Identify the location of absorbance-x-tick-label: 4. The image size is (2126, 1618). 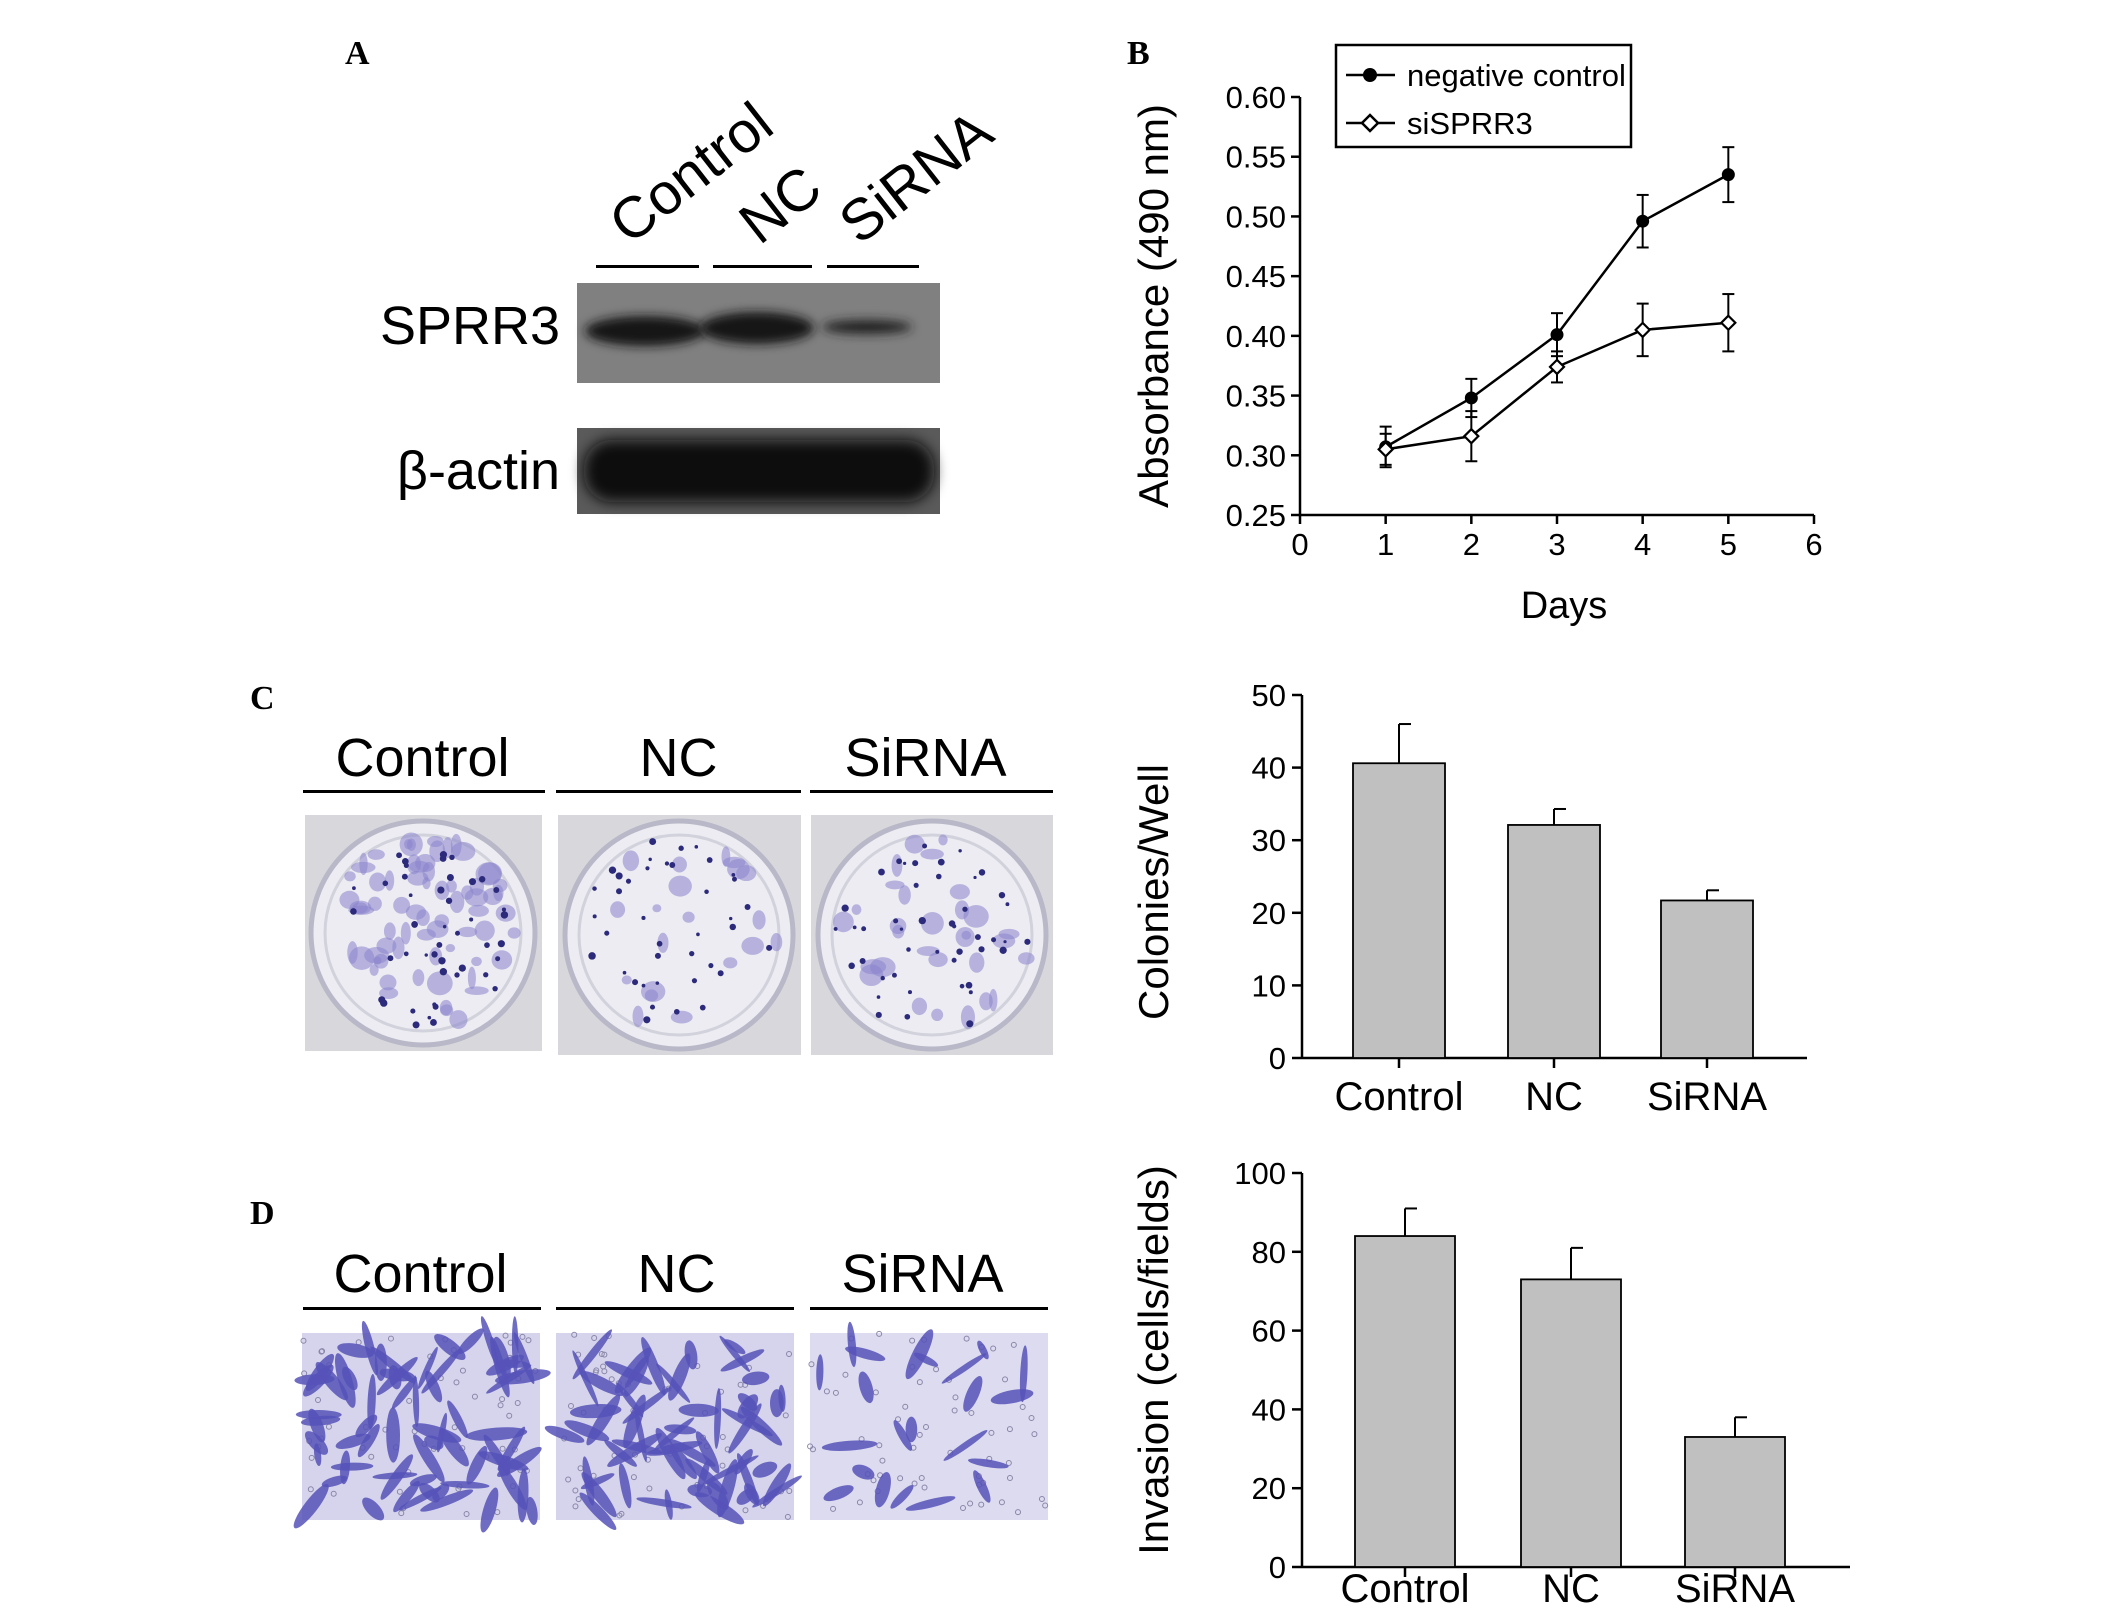
(1642, 544).